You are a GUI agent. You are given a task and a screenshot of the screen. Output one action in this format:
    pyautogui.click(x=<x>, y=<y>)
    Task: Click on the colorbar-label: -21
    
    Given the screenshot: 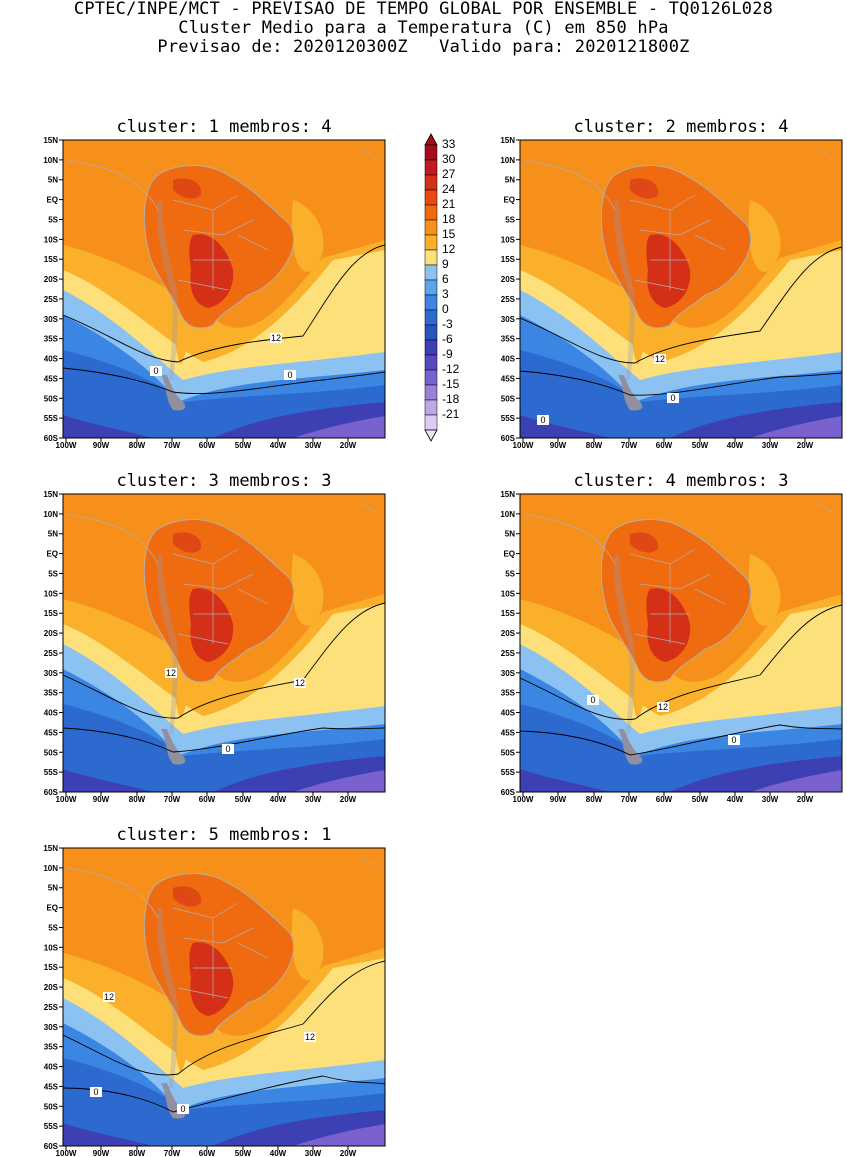 What is the action you would take?
    pyautogui.click(x=451, y=414)
    